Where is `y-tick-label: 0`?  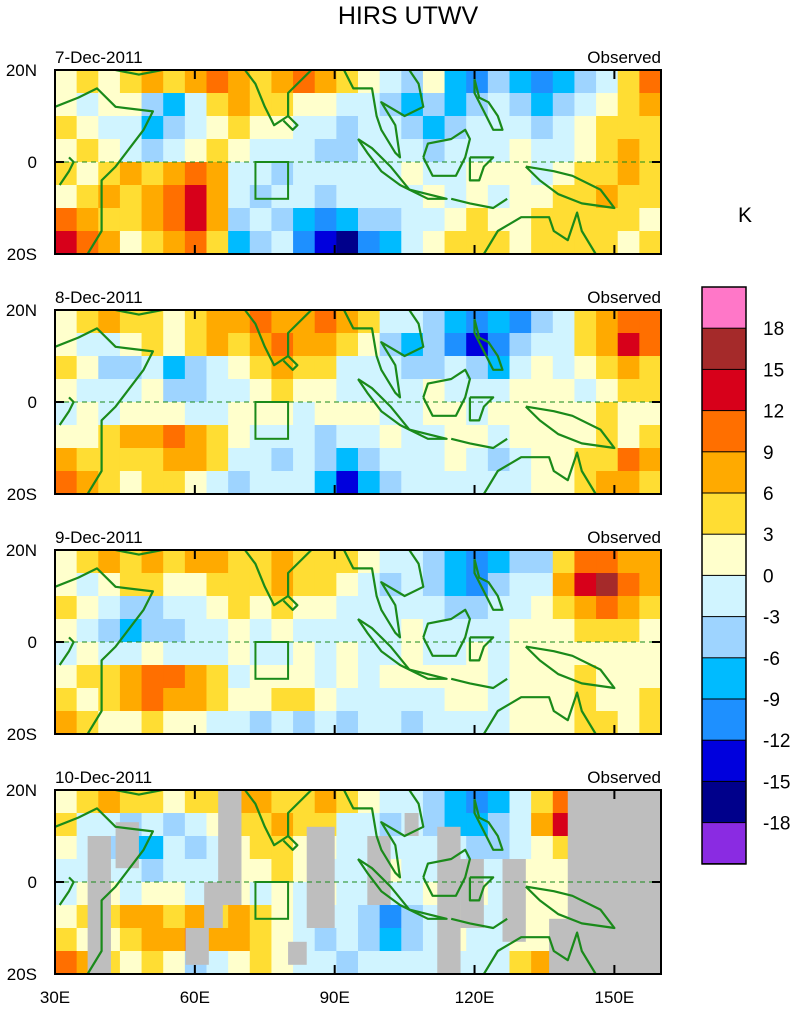
y-tick-label: 0 is located at coordinates (32, 642).